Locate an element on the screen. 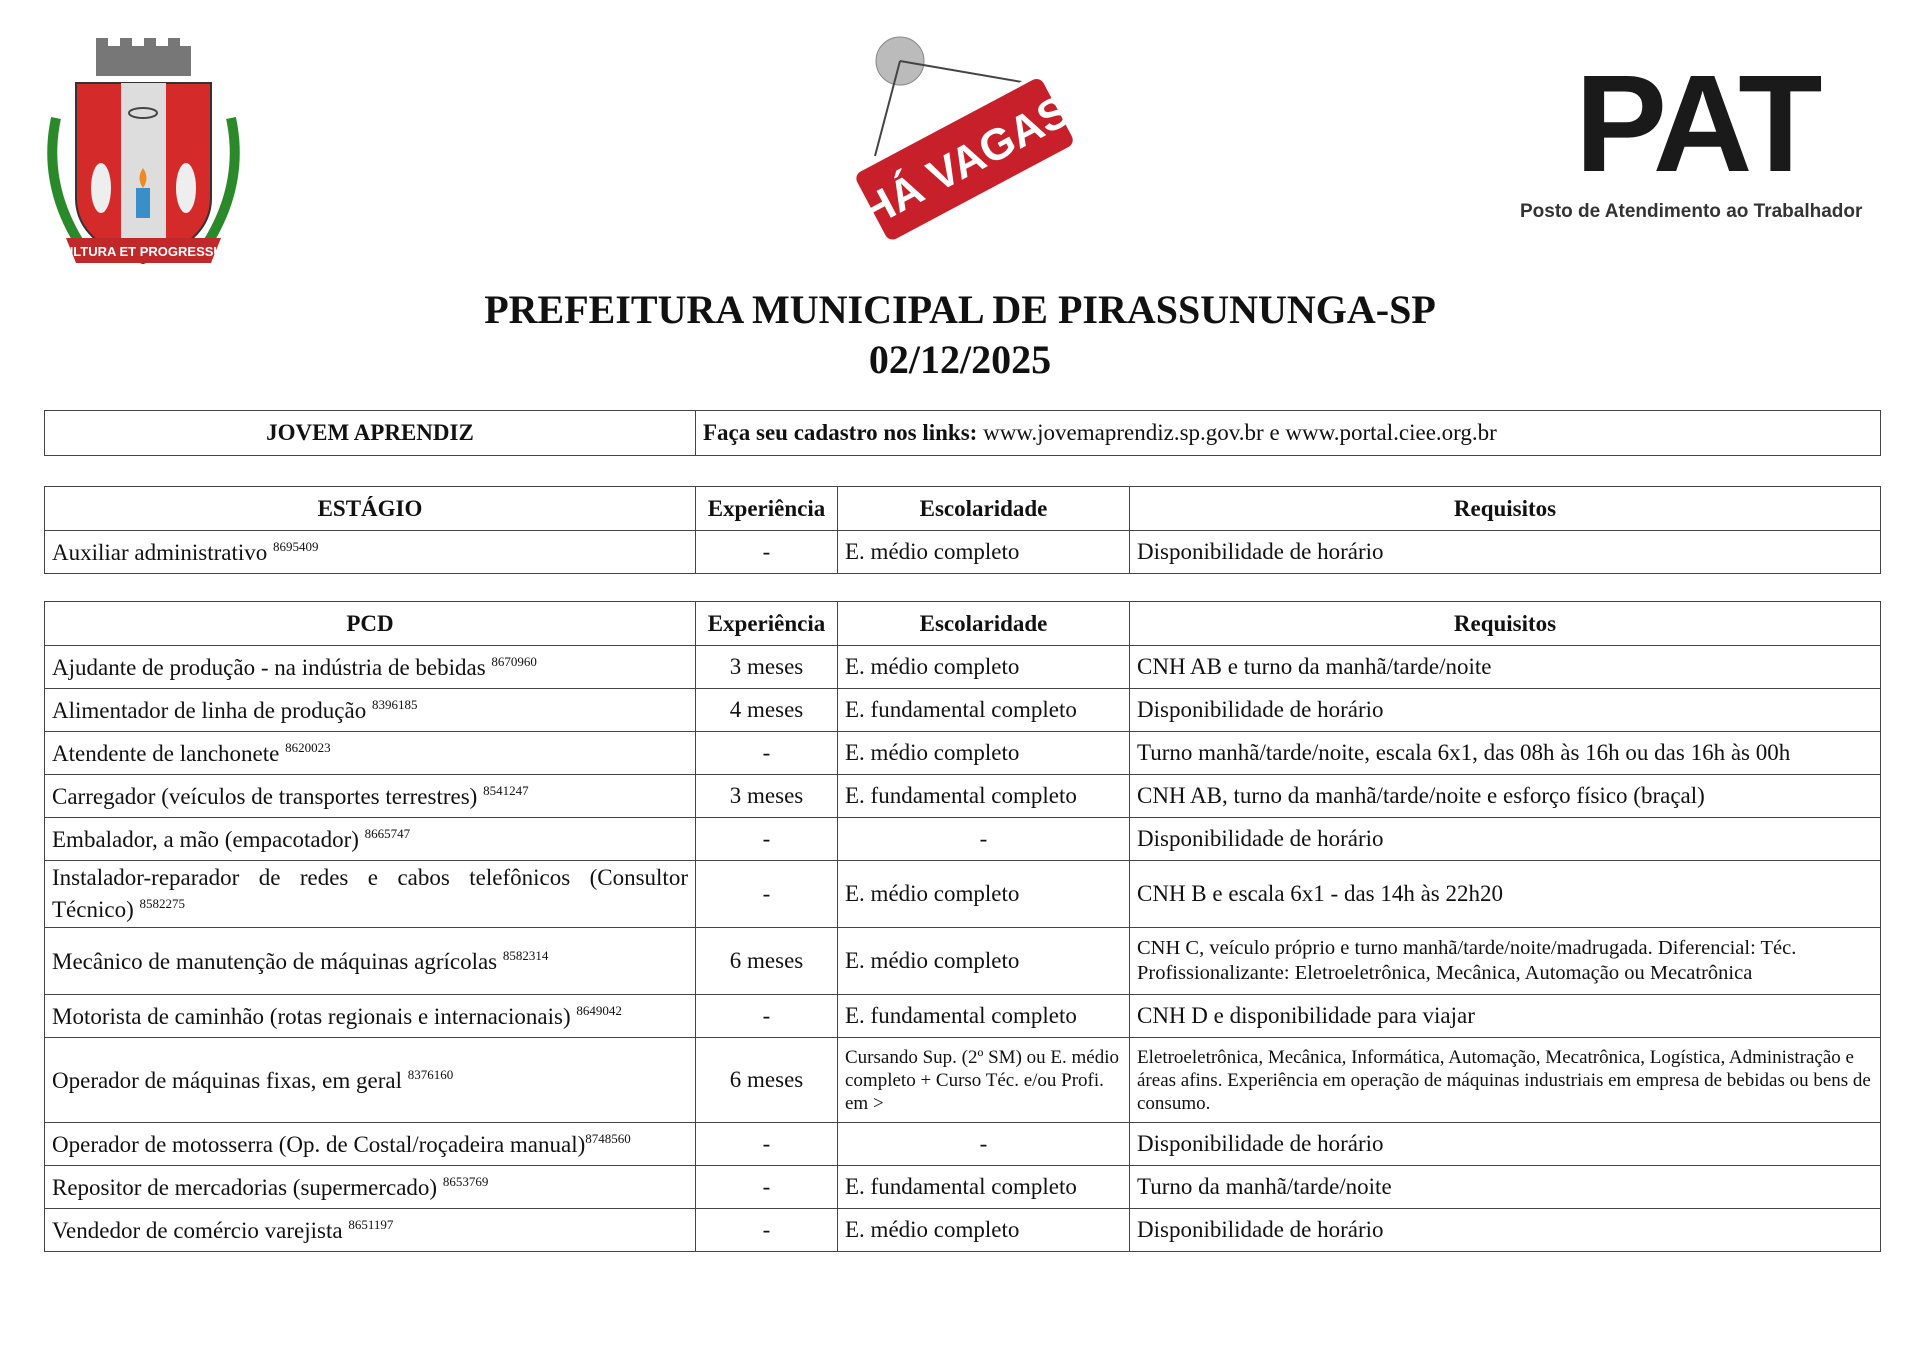 Image resolution: width=1920 pixels, height=1357 pixels. table-header: PCD Experiência Escolaridade Requisitos is located at coordinates (962, 623).